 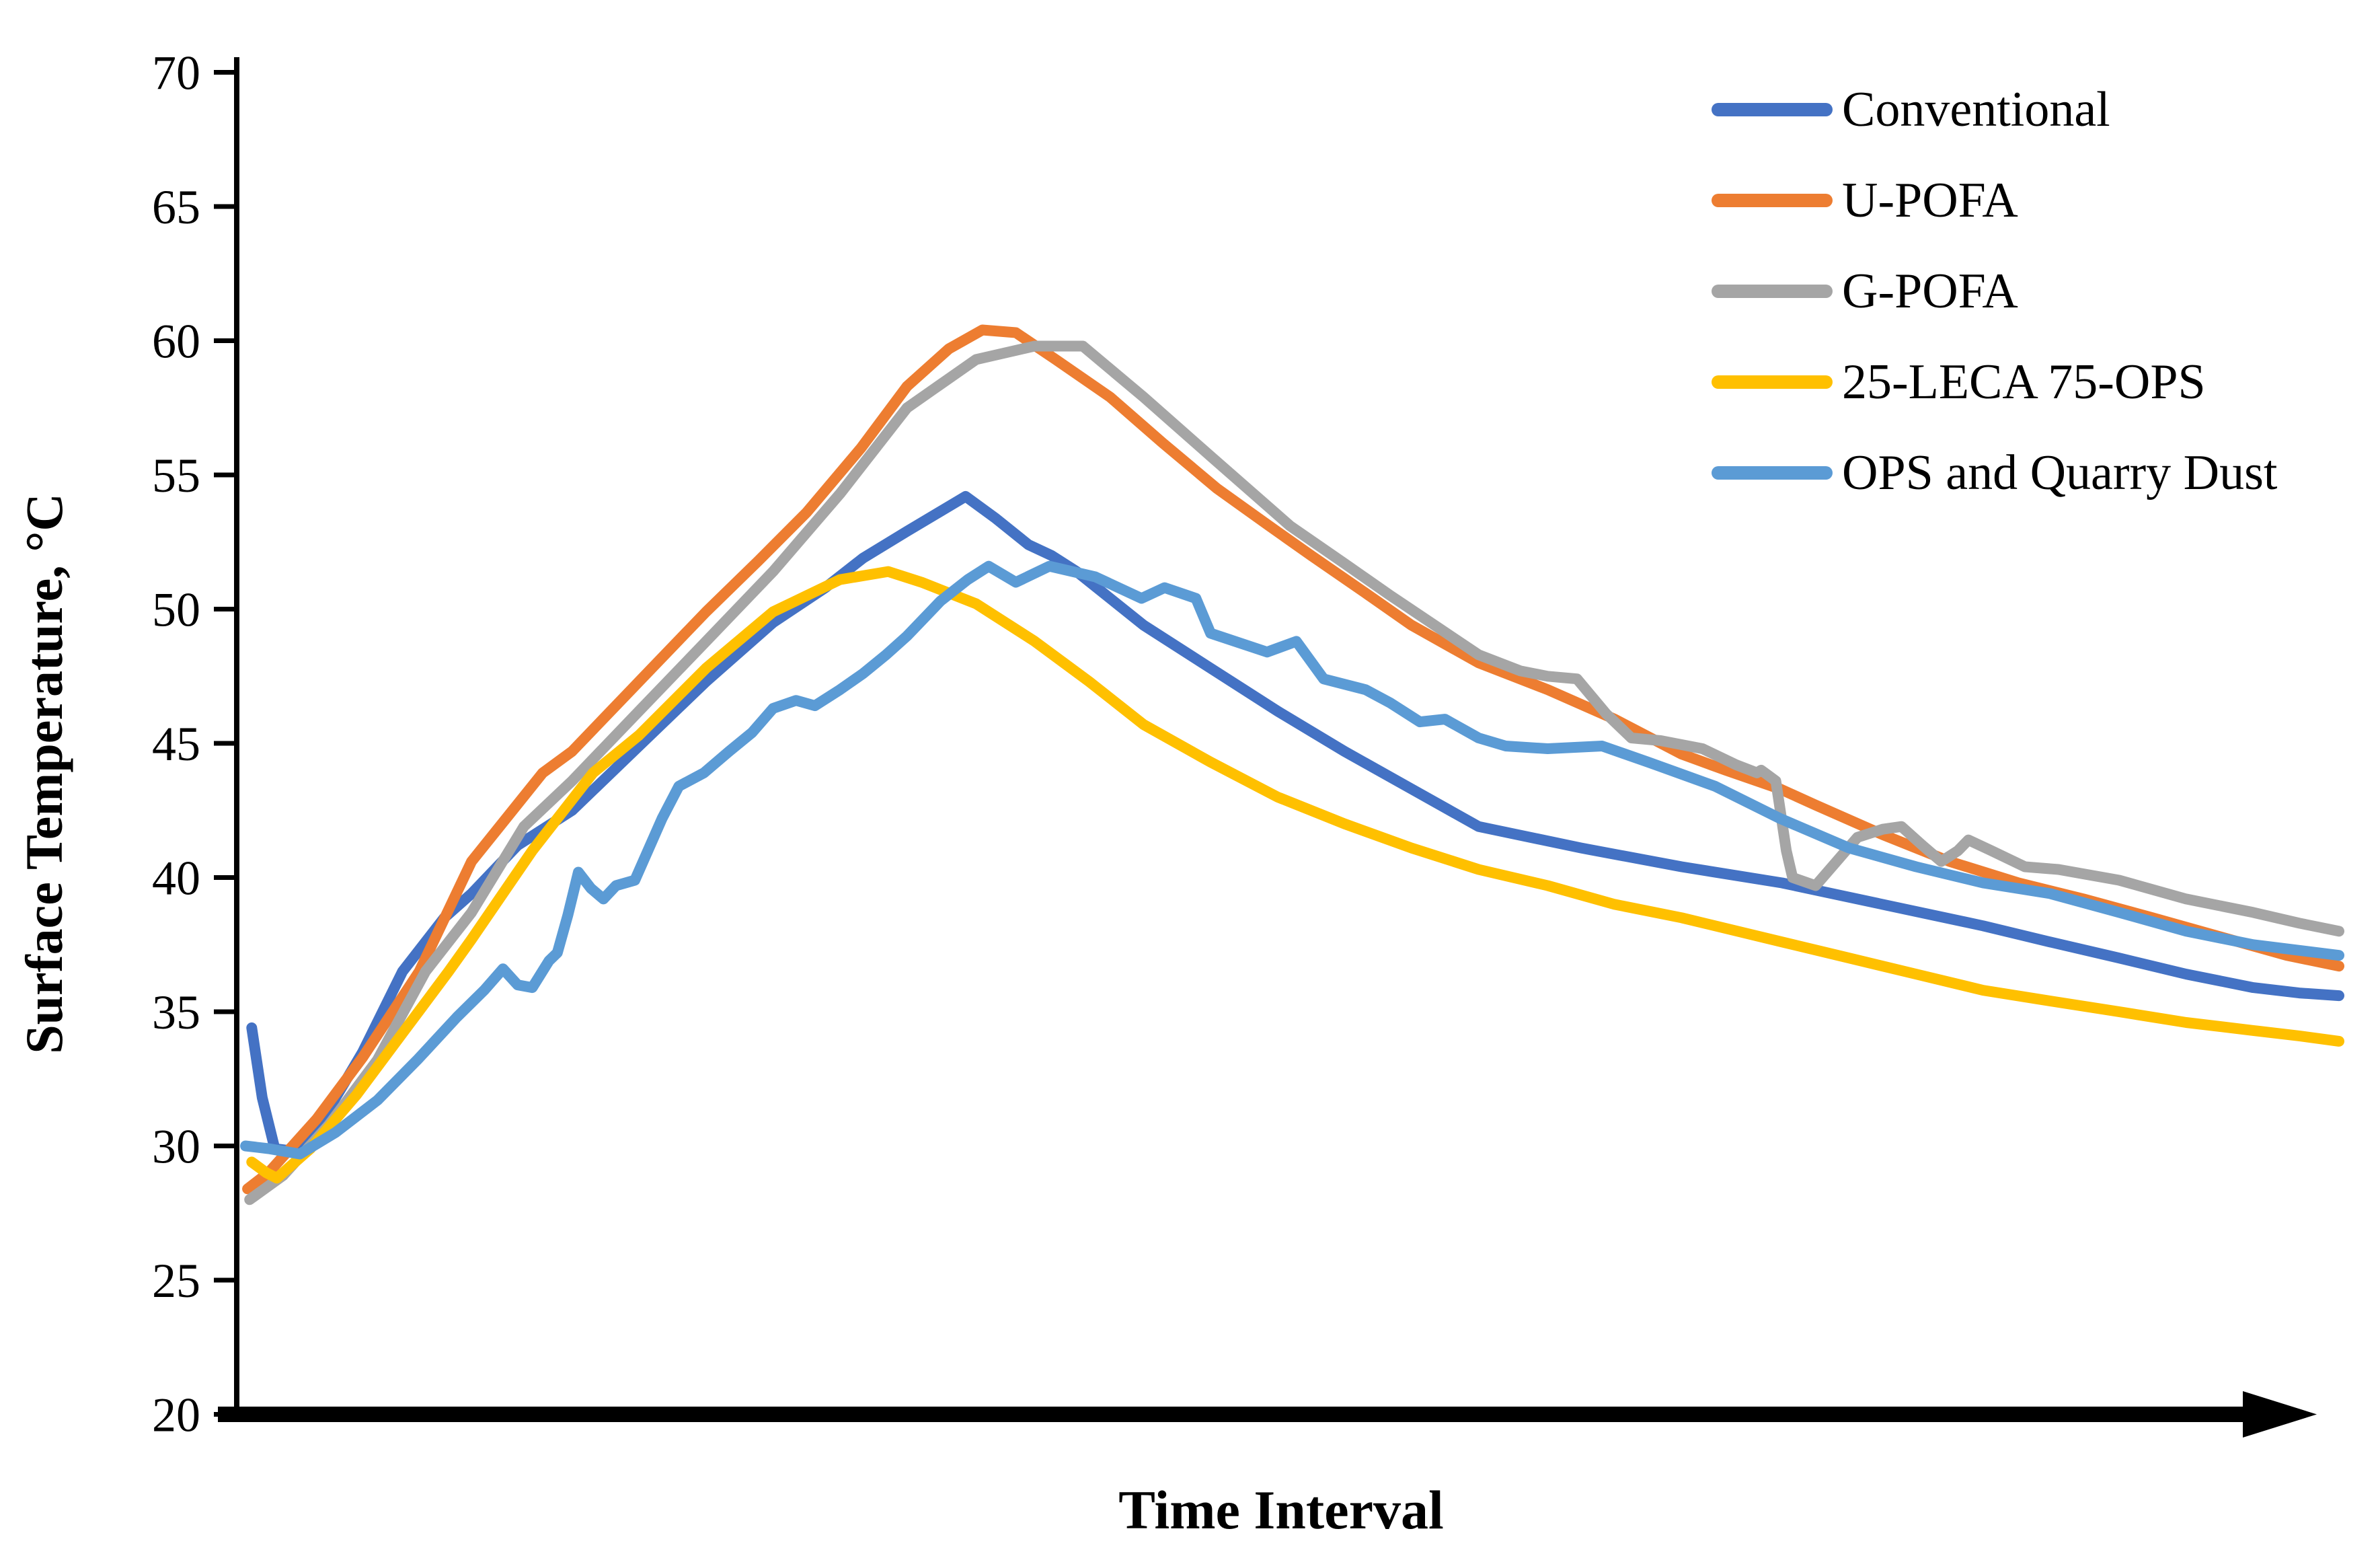 I want to click on legend-swatch-ops-and-quarry-dust, so click(x=1773, y=473).